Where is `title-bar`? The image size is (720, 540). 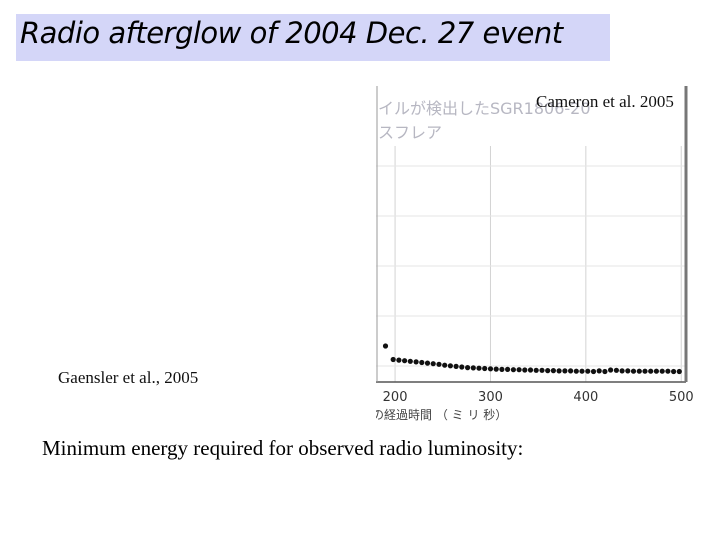 title-bar is located at coordinates (313, 37).